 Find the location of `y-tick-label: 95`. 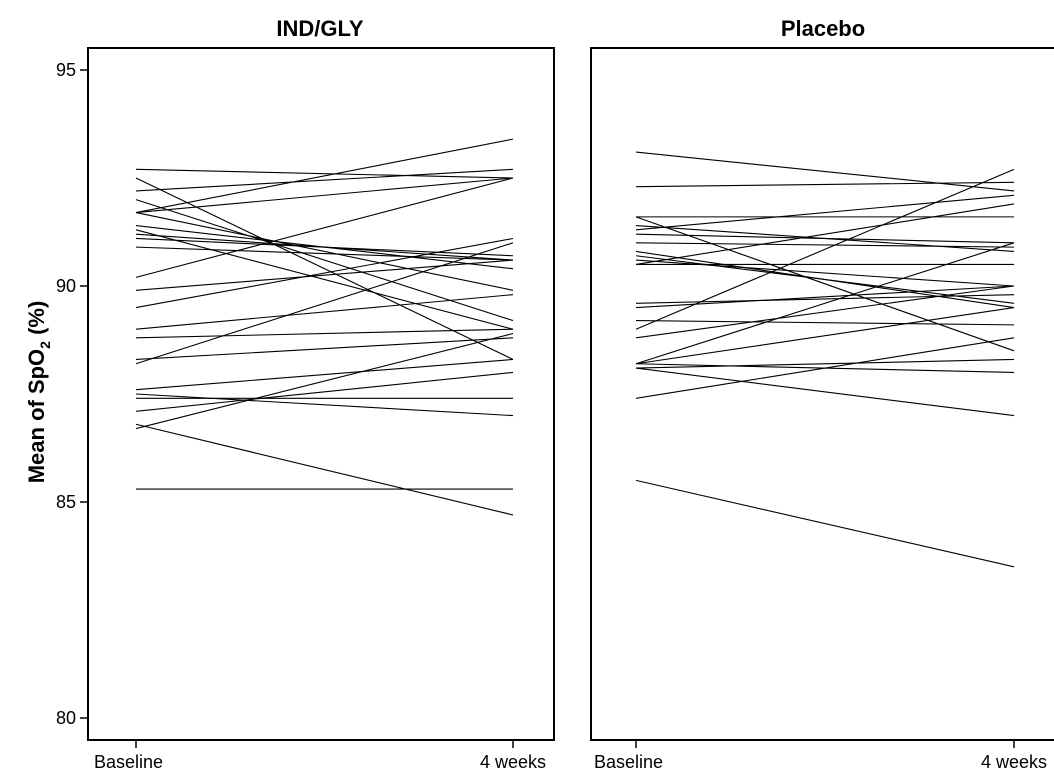

y-tick-label: 95 is located at coordinates (66, 70).